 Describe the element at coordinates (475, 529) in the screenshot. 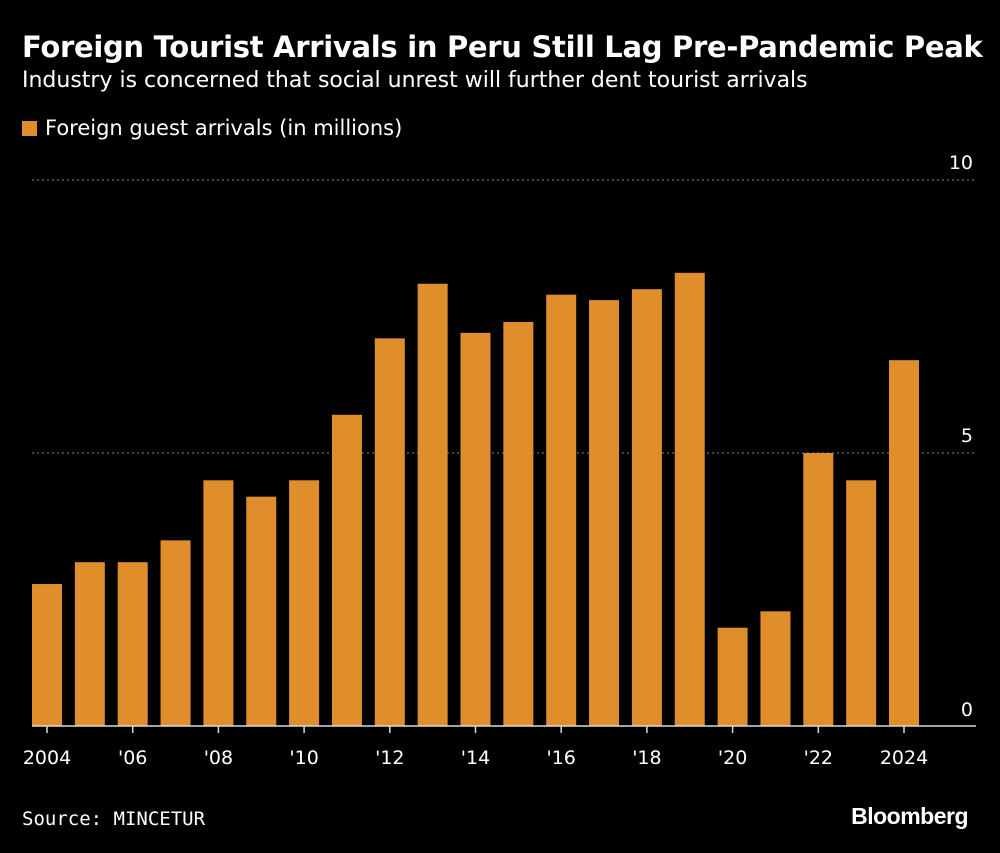

I see `bar-2014` at that location.